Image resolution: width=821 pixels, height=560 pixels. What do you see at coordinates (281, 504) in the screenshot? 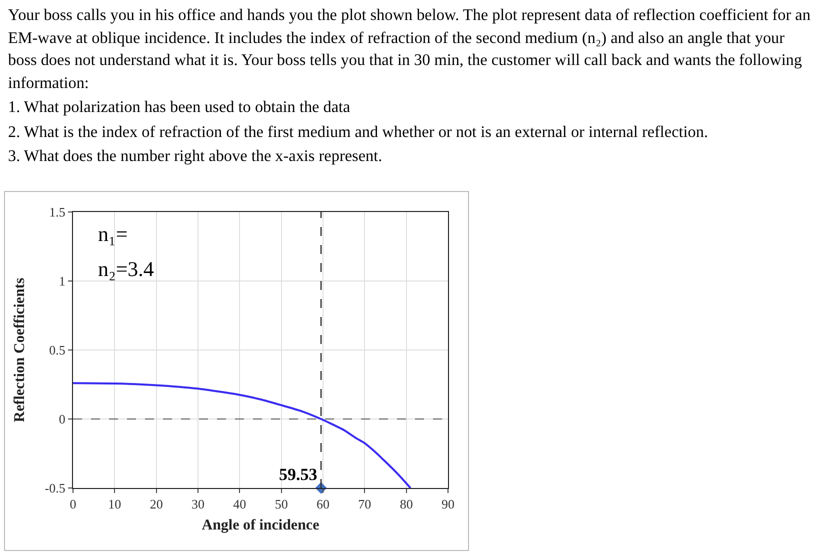
I see `x-tick-label: 50` at bounding box center [281, 504].